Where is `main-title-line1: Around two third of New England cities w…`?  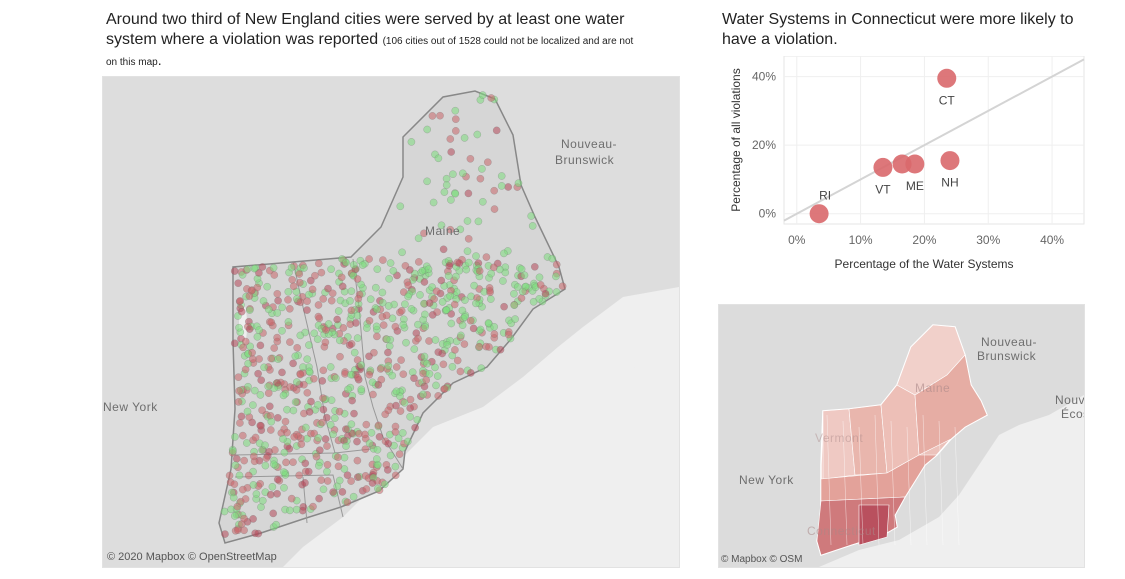
main-title-line1: Around two third of New England cities w… is located at coordinates (365, 19).